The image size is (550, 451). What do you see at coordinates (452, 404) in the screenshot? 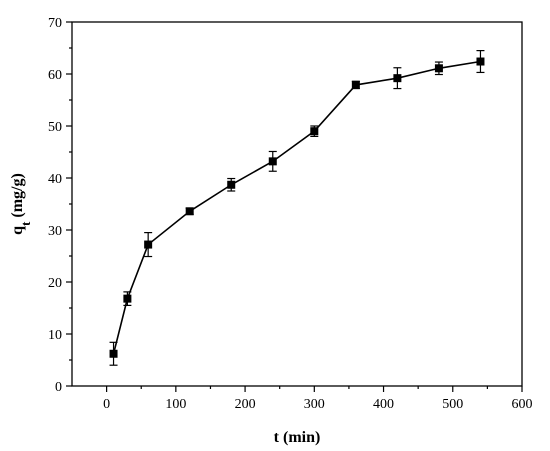
I see `x-tick-label: 500` at bounding box center [452, 404].